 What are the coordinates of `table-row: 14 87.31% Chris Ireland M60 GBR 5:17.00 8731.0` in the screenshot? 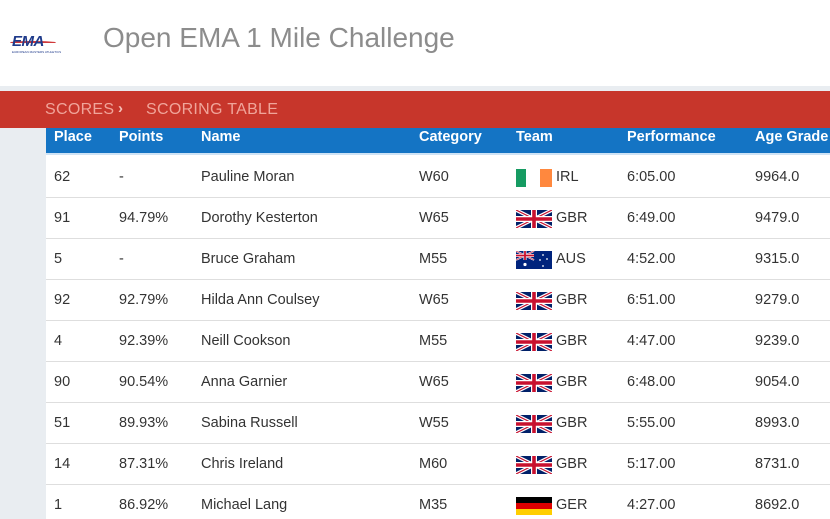 It's located at (438, 464).